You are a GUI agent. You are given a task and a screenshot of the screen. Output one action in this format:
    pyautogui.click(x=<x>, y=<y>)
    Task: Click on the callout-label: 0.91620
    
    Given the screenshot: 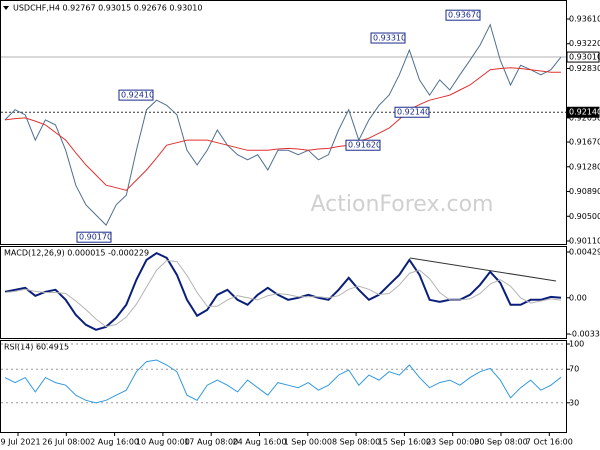 What is the action you would take?
    pyautogui.click(x=364, y=145)
    